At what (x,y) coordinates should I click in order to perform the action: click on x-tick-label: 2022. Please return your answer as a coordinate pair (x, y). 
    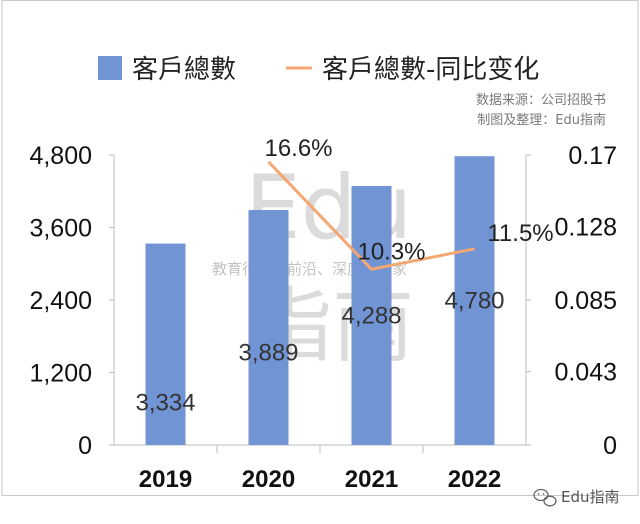
    Looking at the image, I should click on (474, 479).